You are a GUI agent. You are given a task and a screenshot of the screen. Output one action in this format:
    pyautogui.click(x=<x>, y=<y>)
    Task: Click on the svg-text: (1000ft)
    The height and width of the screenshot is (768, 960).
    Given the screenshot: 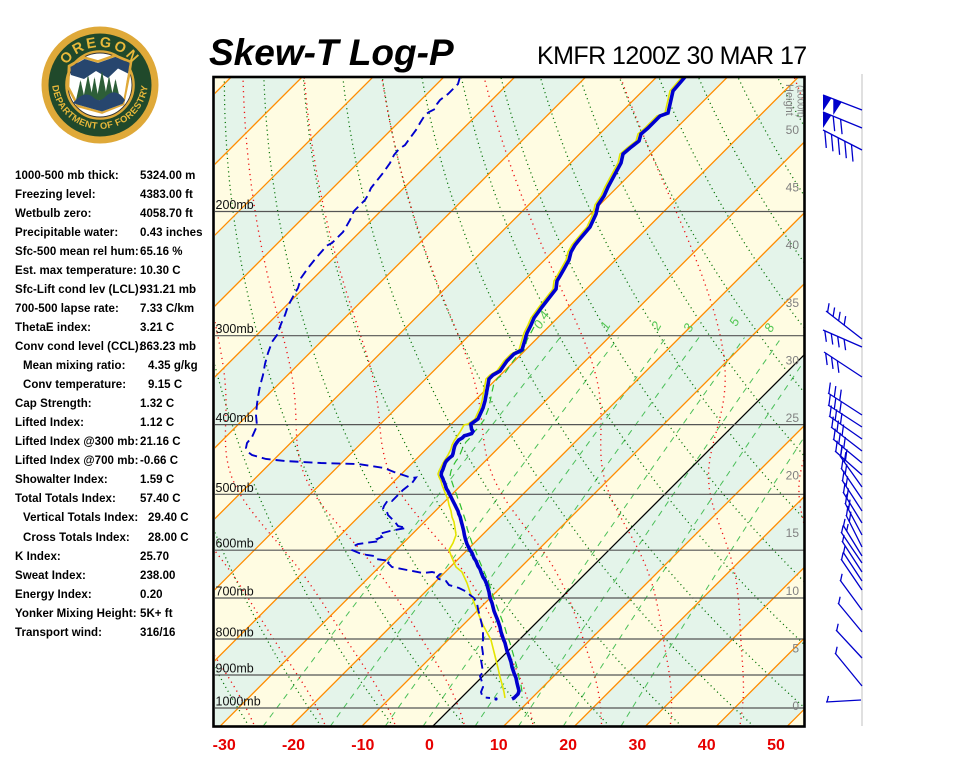 What is the action you would take?
    pyautogui.click(x=800, y=101)
    